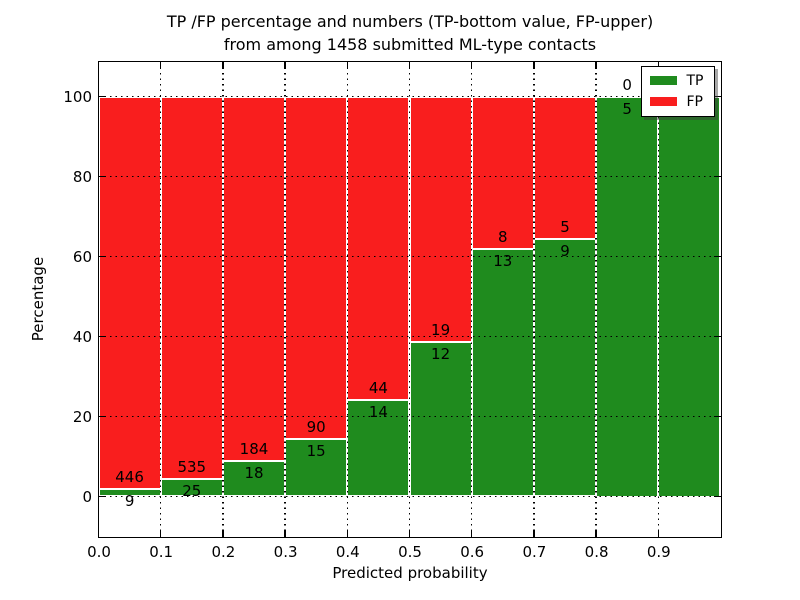 Image resolution: width=800 pixels, height=600 pixels. What do you see at coordinates (410, 552) in the screenshot?
I see `x-tick-label: 0.5` at bounding box center [410, 552].